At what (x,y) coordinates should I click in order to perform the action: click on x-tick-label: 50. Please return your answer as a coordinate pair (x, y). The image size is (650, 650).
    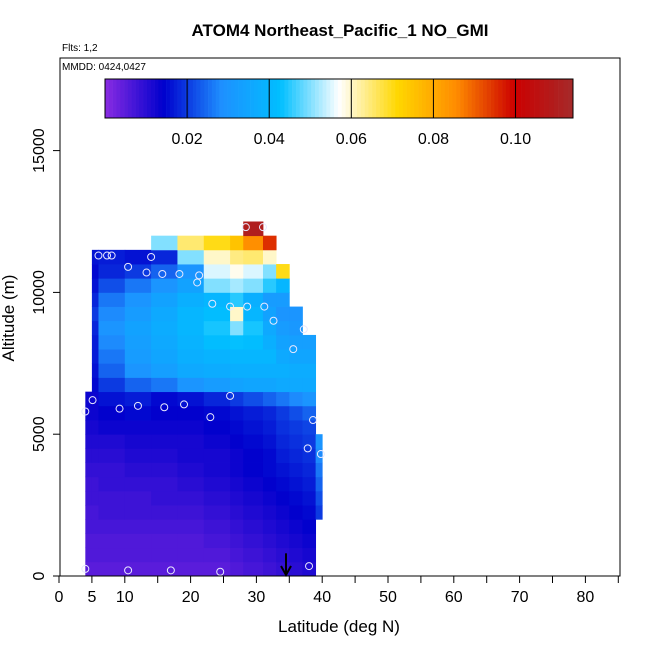
    Looking at the image, I should click on (388, 597).